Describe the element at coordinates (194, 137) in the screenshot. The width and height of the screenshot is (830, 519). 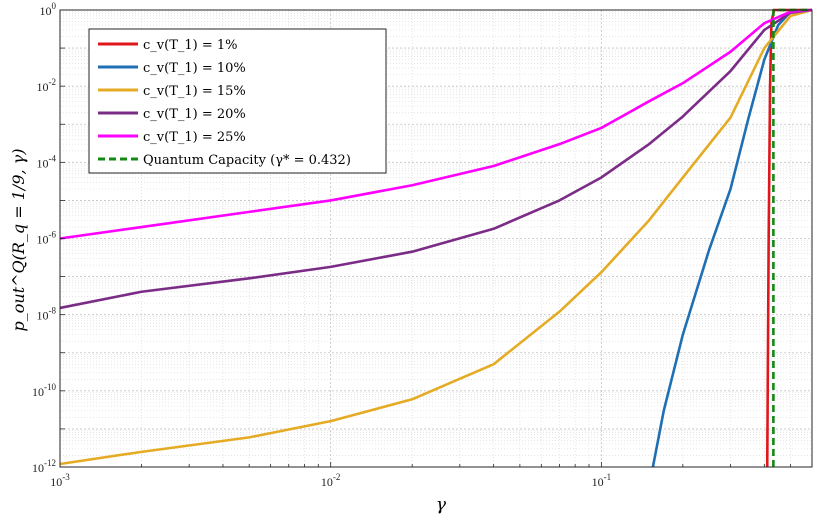
I see `legend-label-5: c_v(T_1) = 25%` at that location.